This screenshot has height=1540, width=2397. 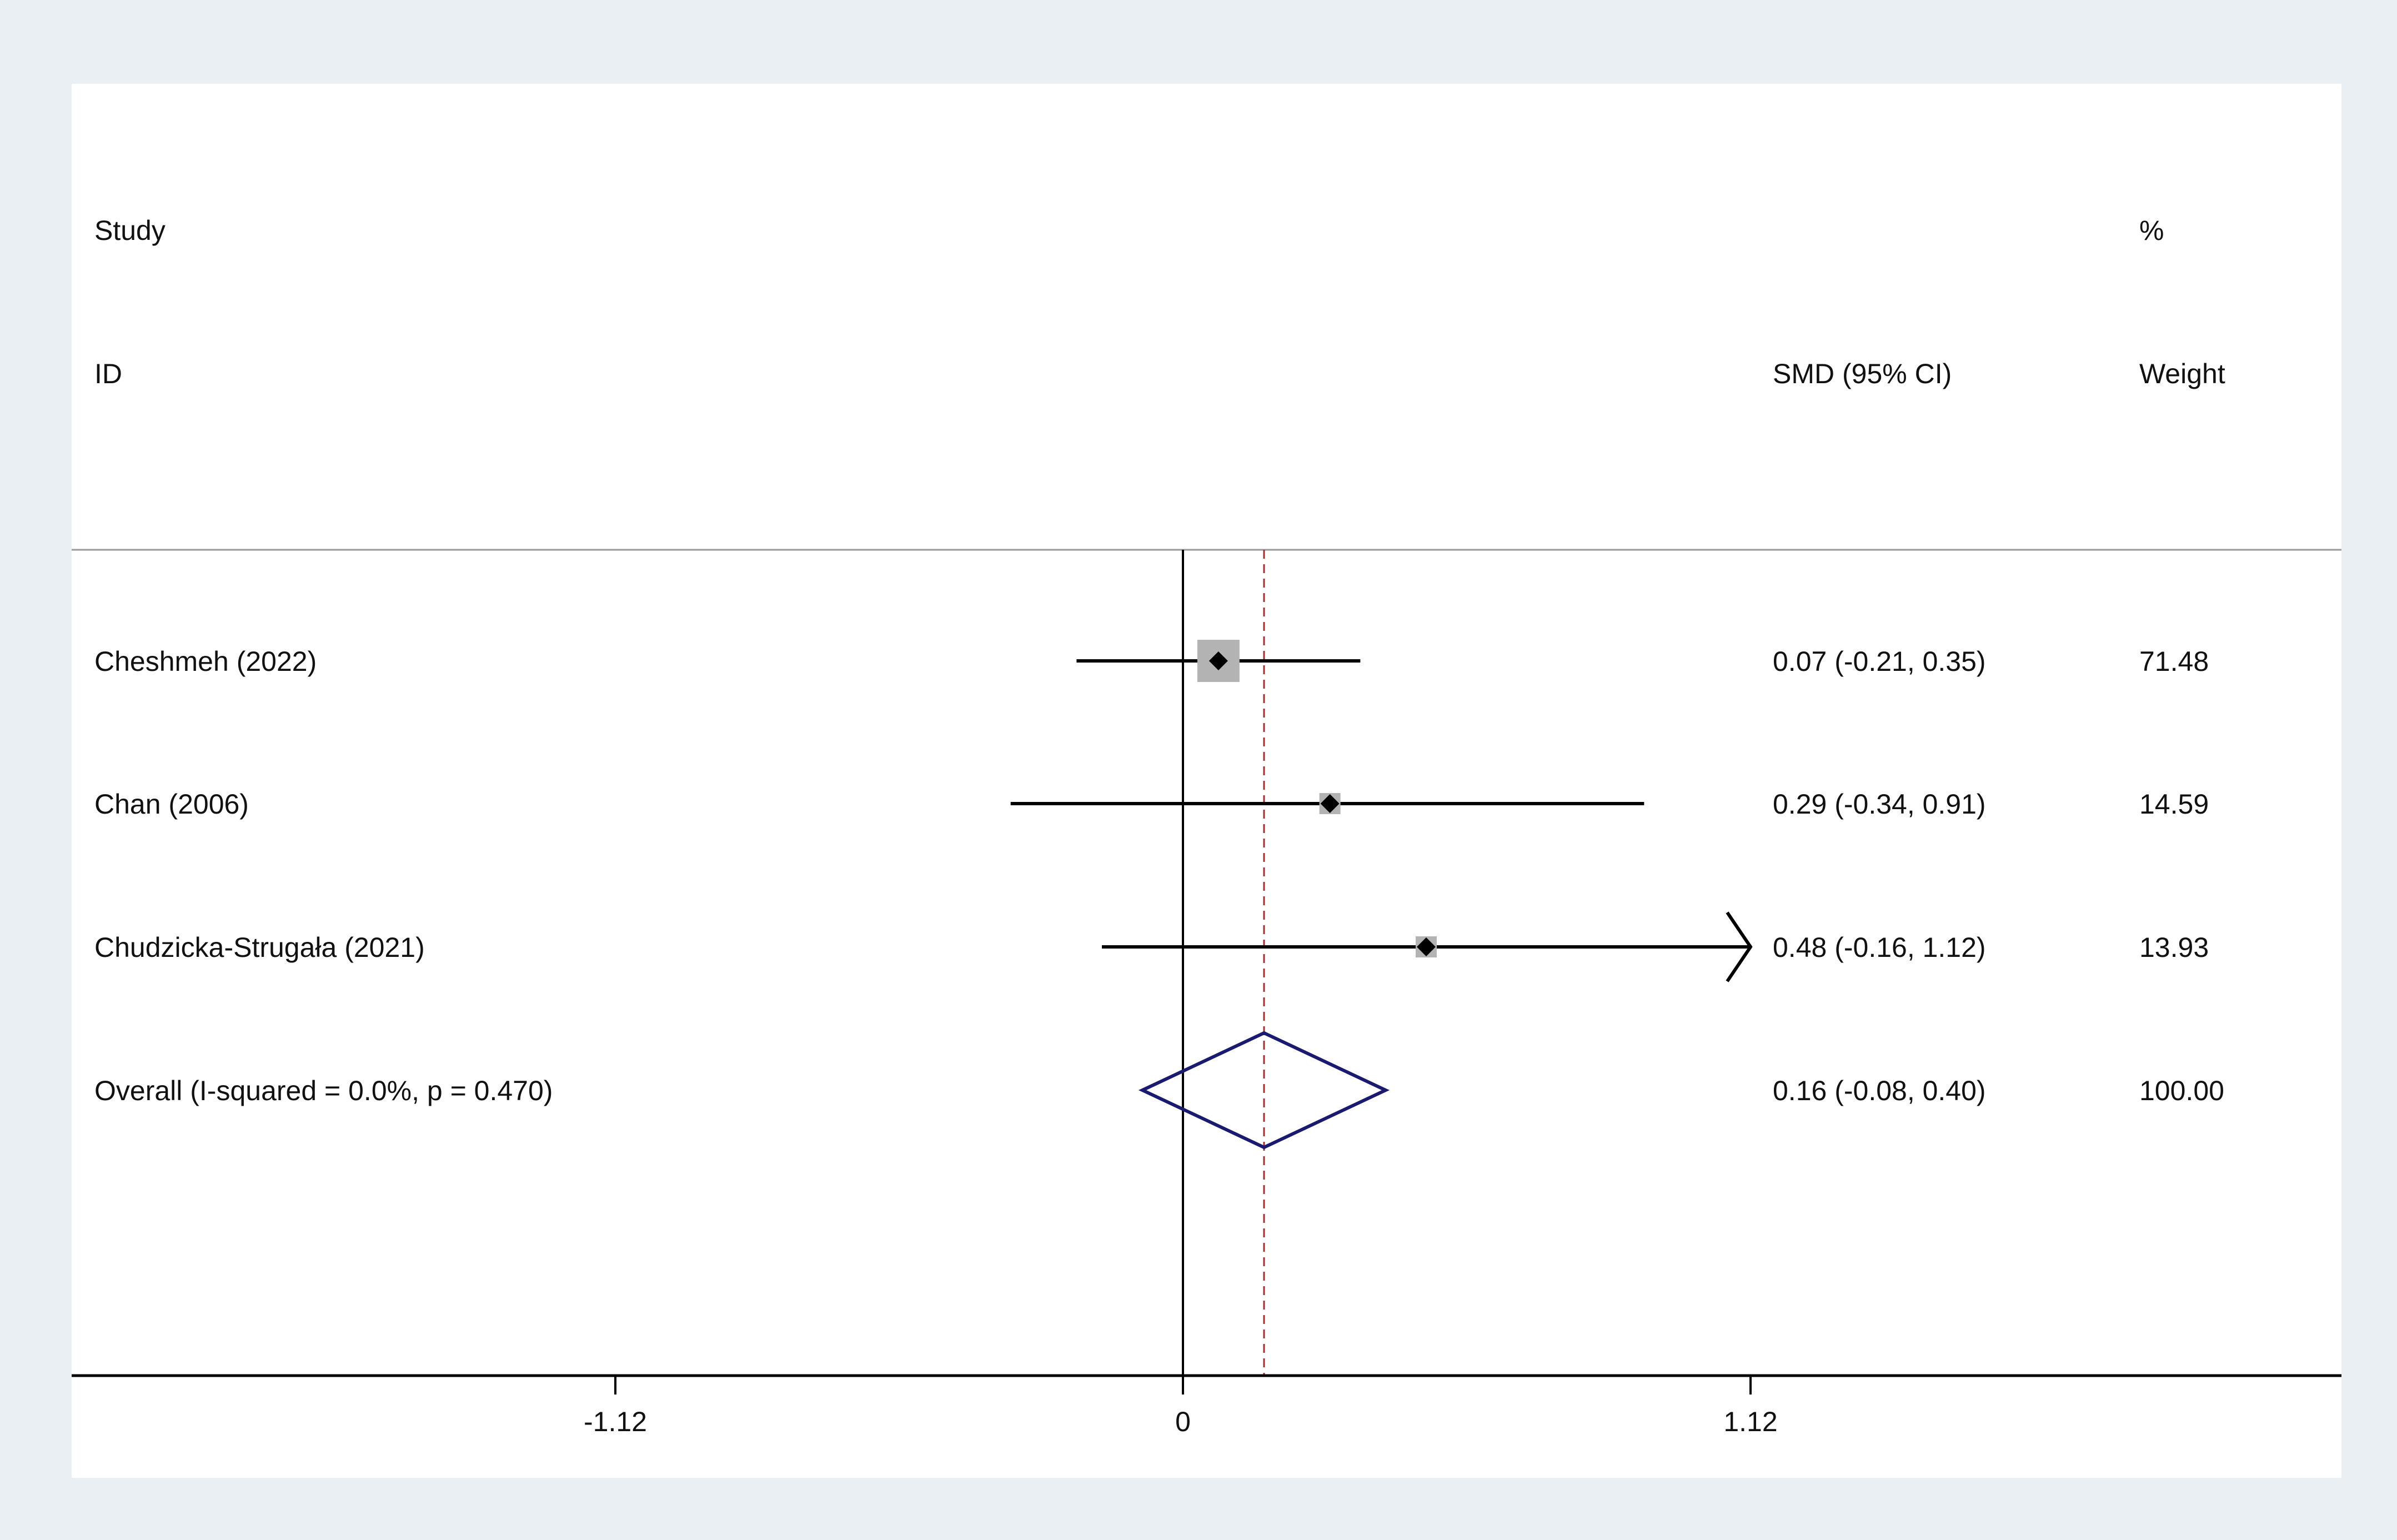 I want to click on study-weight-text: 13.93, so click(x=2174, y=947).